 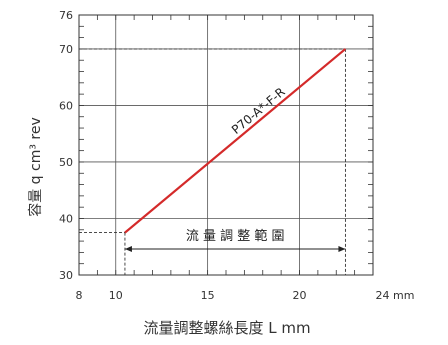 What do you see at coordinates (128, 249) in the screenshot?
I see `range-arrow-head-left` at bounding box center [128, 249].